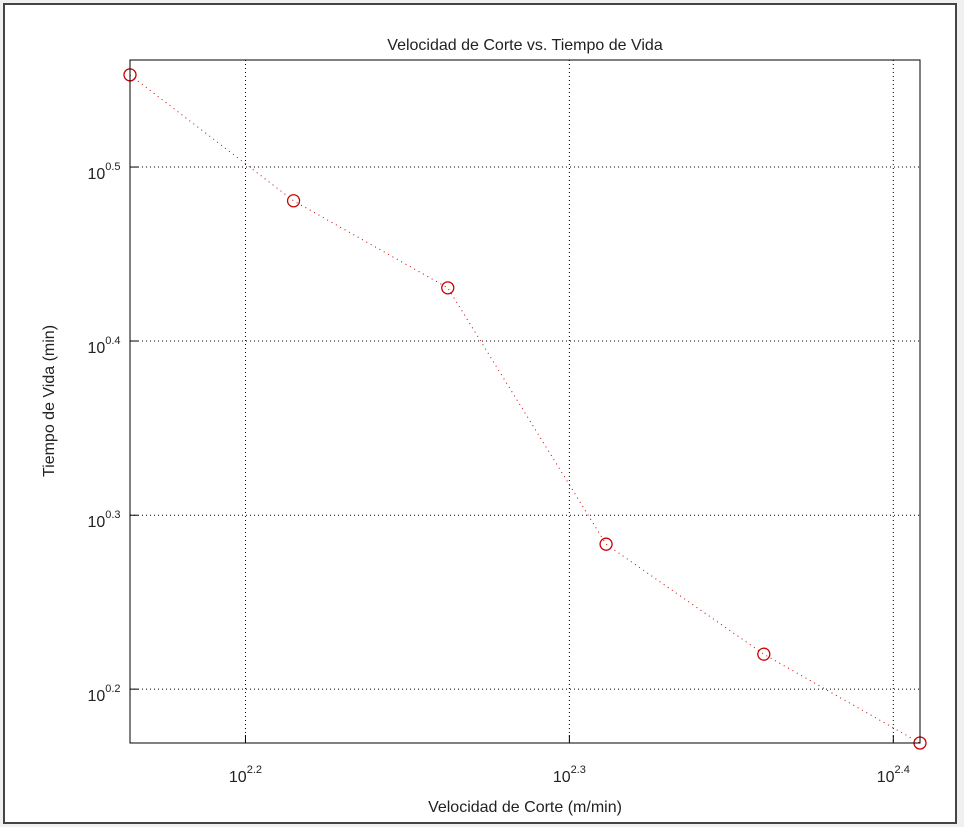  I want to click on chart-title: Velocidad de Corte vs. Tiempo de Vida, so click(525, 45).